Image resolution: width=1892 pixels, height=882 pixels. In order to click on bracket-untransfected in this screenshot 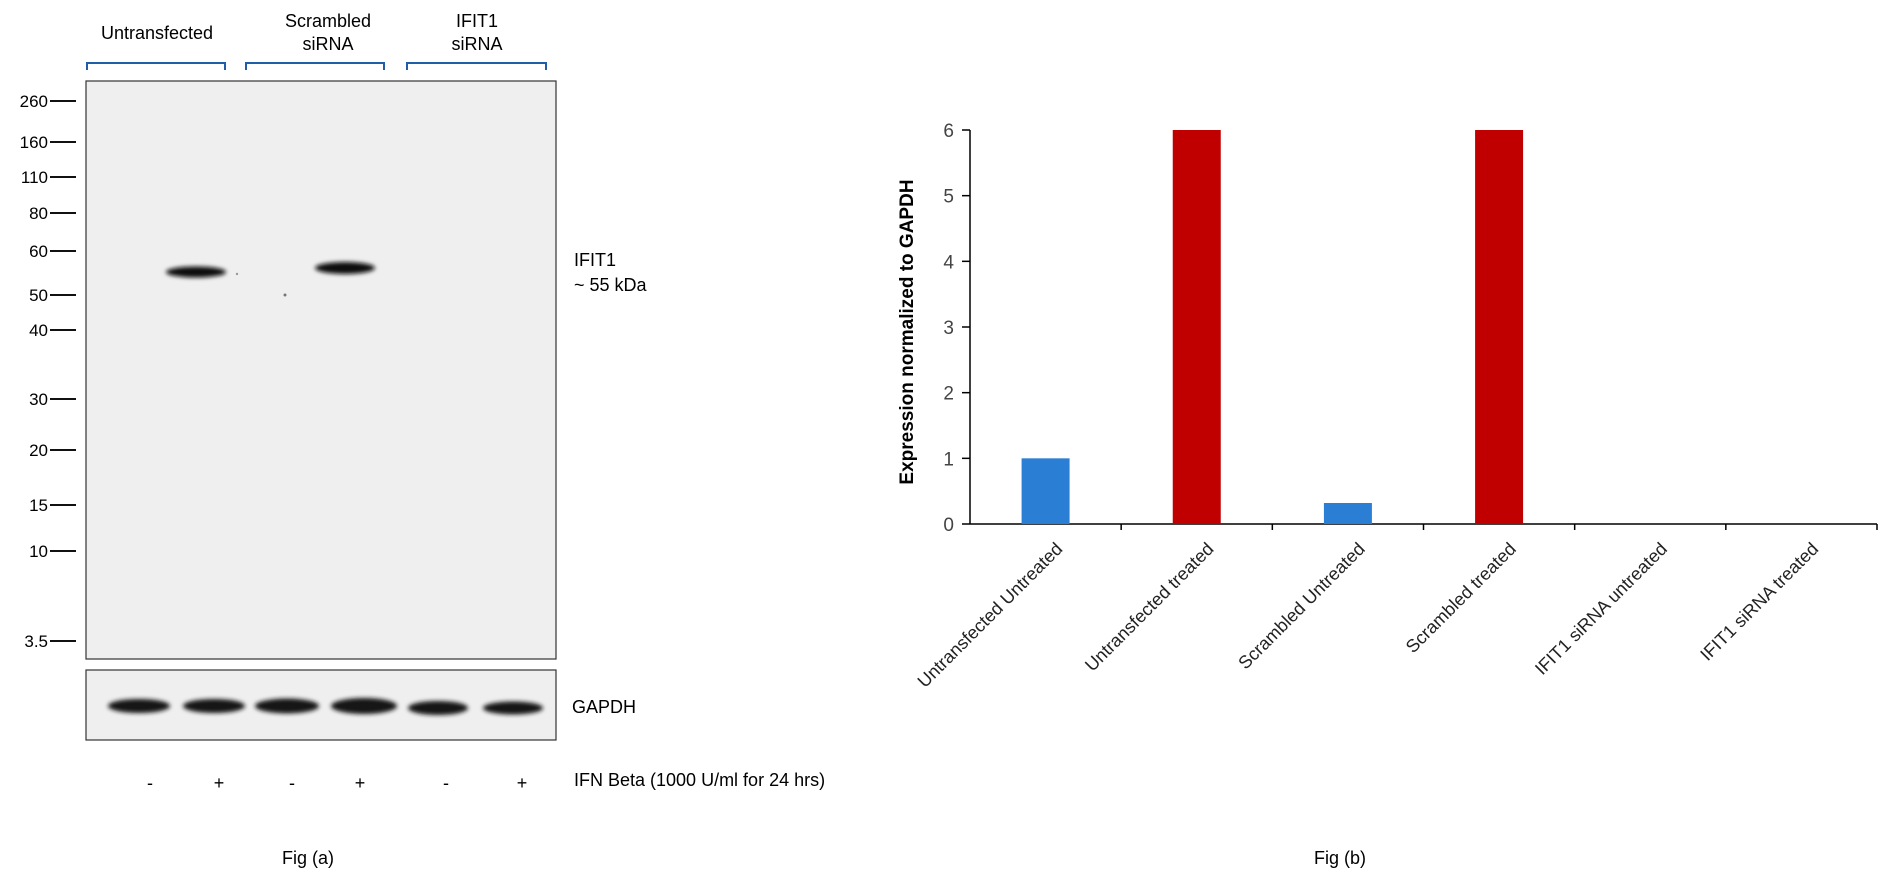, I will do `click(156, 66)`.